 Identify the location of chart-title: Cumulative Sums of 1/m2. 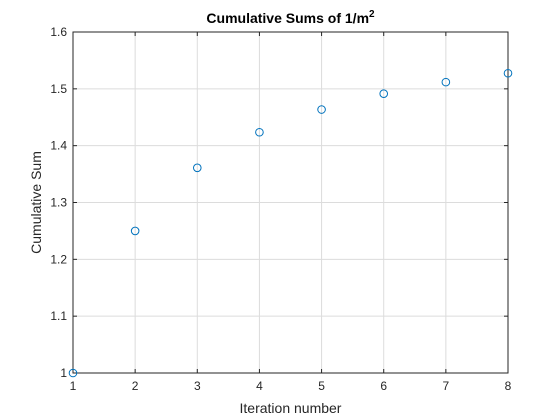
(290, 17).